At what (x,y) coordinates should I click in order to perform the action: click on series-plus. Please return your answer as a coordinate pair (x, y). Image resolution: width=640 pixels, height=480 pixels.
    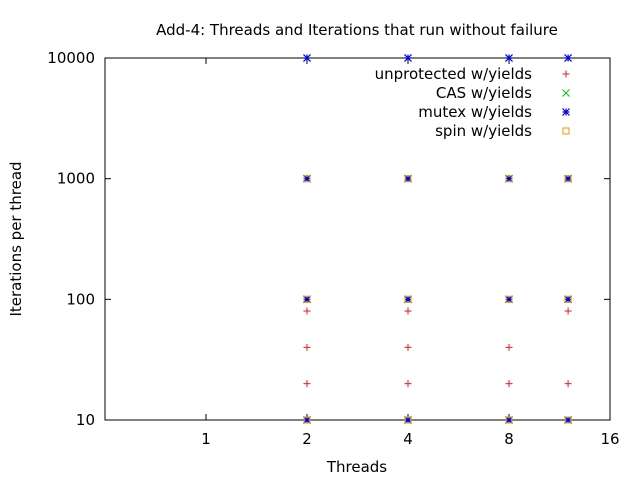
    Looking at the image, I should click on (437, 359).